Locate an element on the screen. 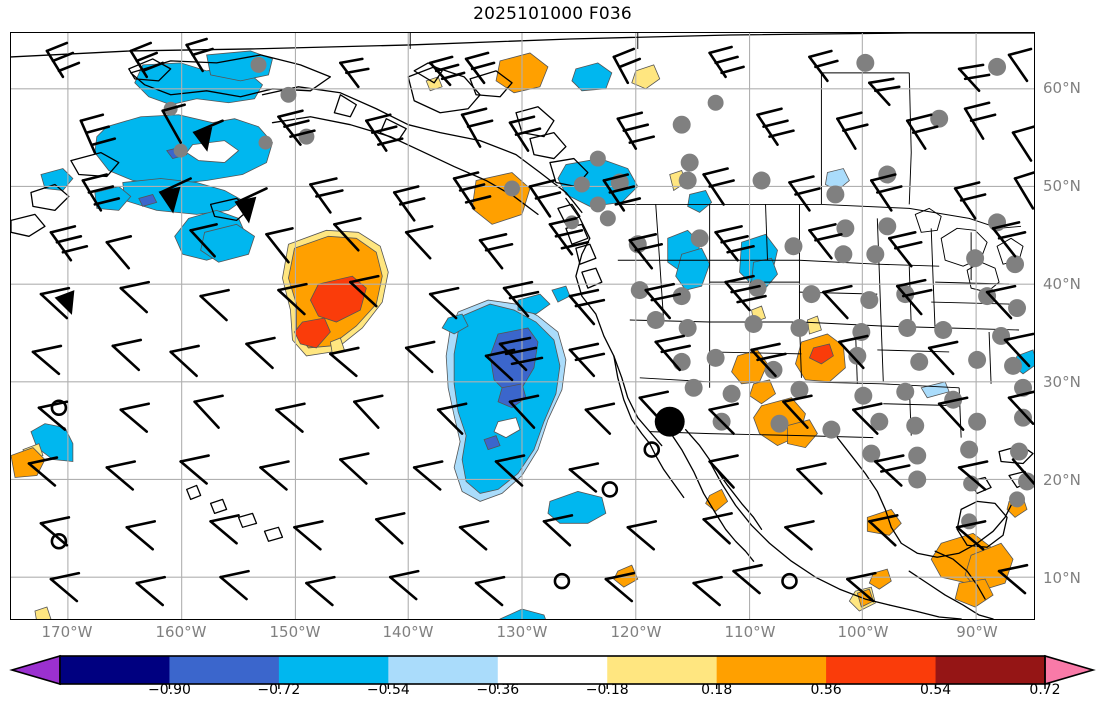 The width and height of the screenshot is (1105, 712). colorbar-tick-label: 0.72 is located at coordinates (1045, 690).